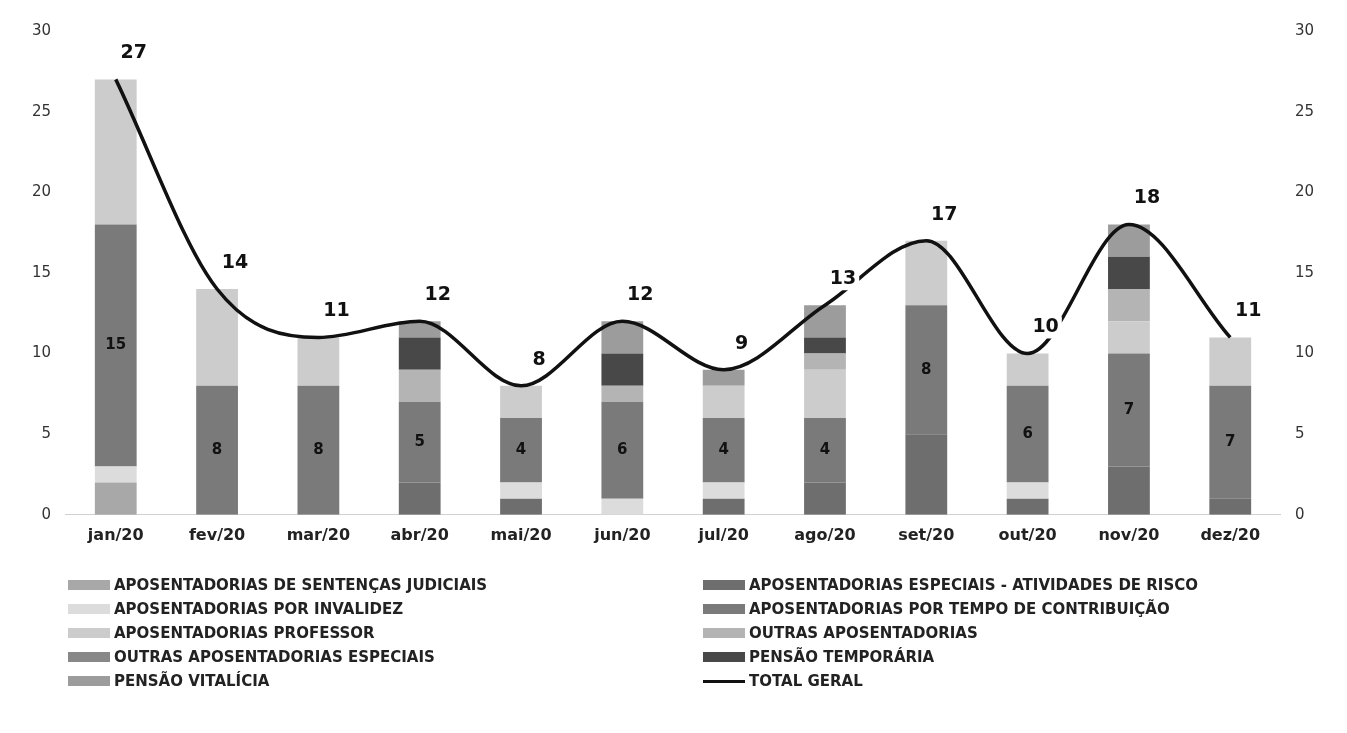  I want to click on x-tick-label: jul/20, so click(723, 534).